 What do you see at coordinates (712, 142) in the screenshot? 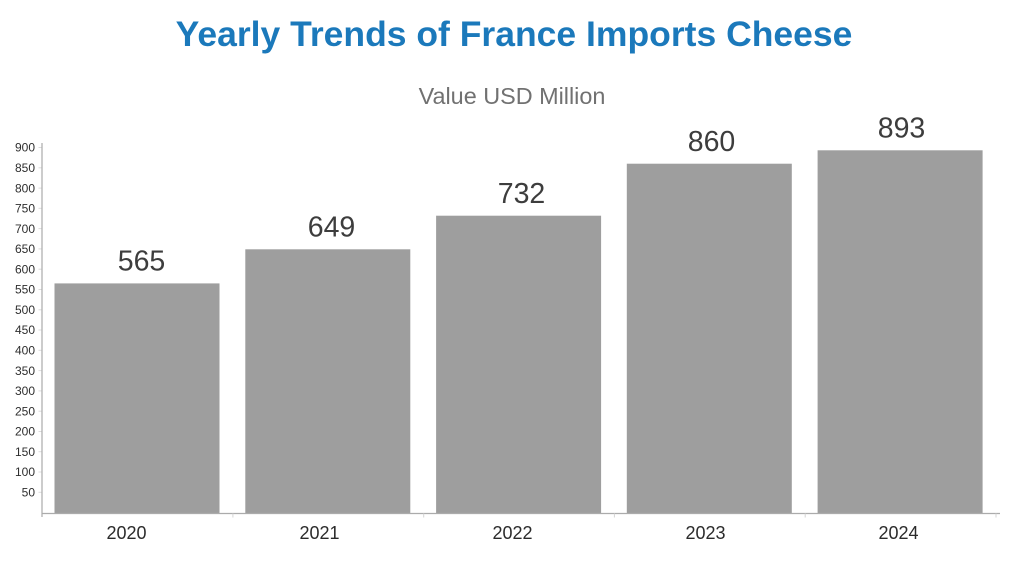
I see `svg-text: 860` at bounding box center [712, 142].